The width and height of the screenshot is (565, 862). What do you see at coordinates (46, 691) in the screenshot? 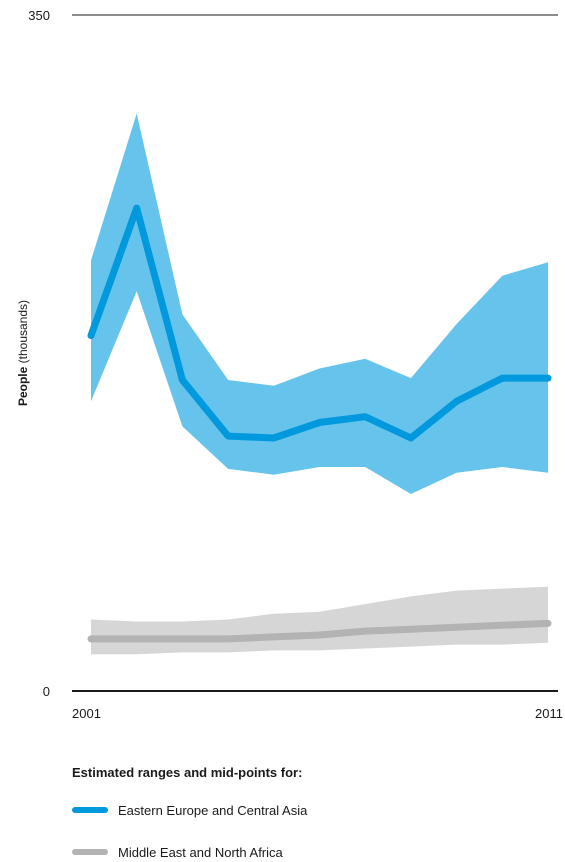
I see `y-tick-label-min: 0` at bounding box center [46, 691].